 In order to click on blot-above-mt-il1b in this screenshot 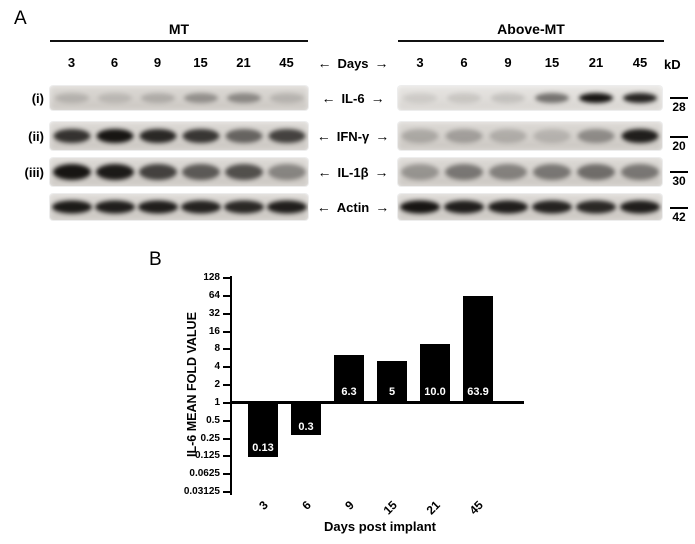, I will do `click(530, 172)`.